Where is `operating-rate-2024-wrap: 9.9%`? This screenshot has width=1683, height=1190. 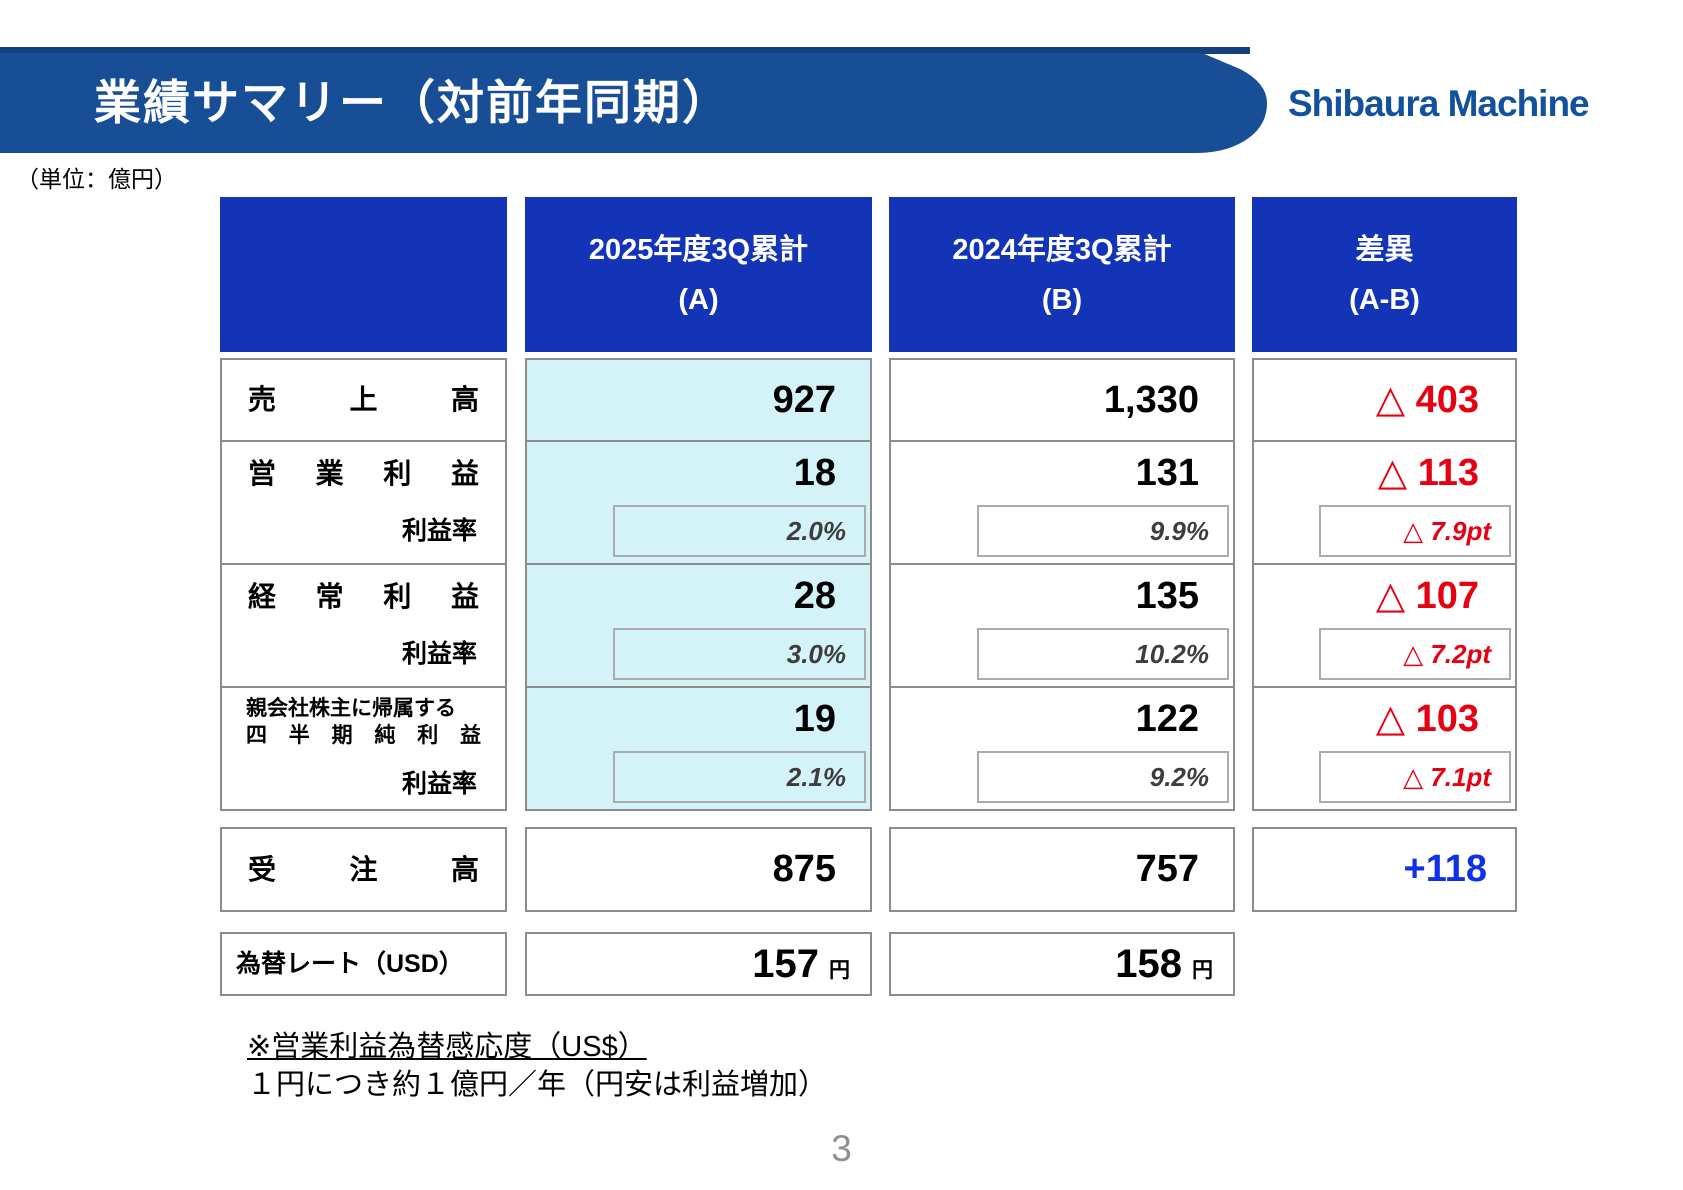
operating-rate-2024-wrap: 9.9% is located at coordinates (1062, 534).